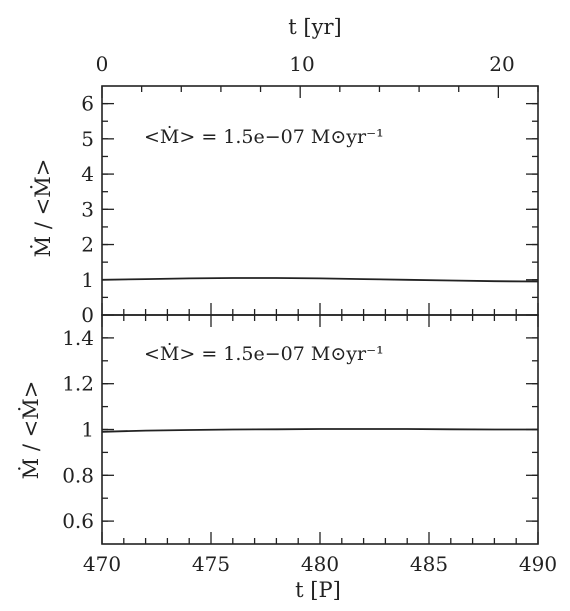 This screenshot has height=611, width=570. What do you see at coordinates (87, 104) in the screenshot?
I see `ytick-label: 6` at bounding box center [87, 104].